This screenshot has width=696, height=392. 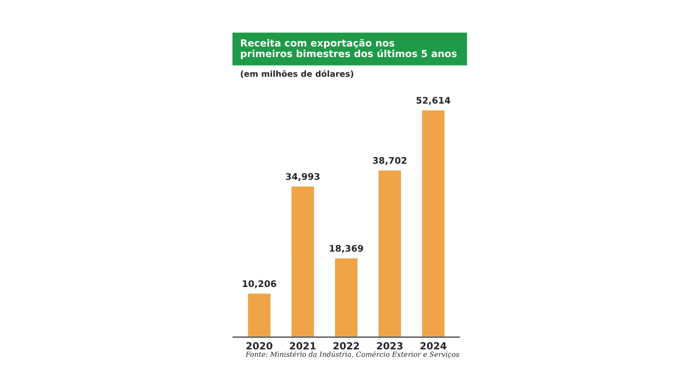 I want to click on data-label: 34,993, so click(x=303, y=177).